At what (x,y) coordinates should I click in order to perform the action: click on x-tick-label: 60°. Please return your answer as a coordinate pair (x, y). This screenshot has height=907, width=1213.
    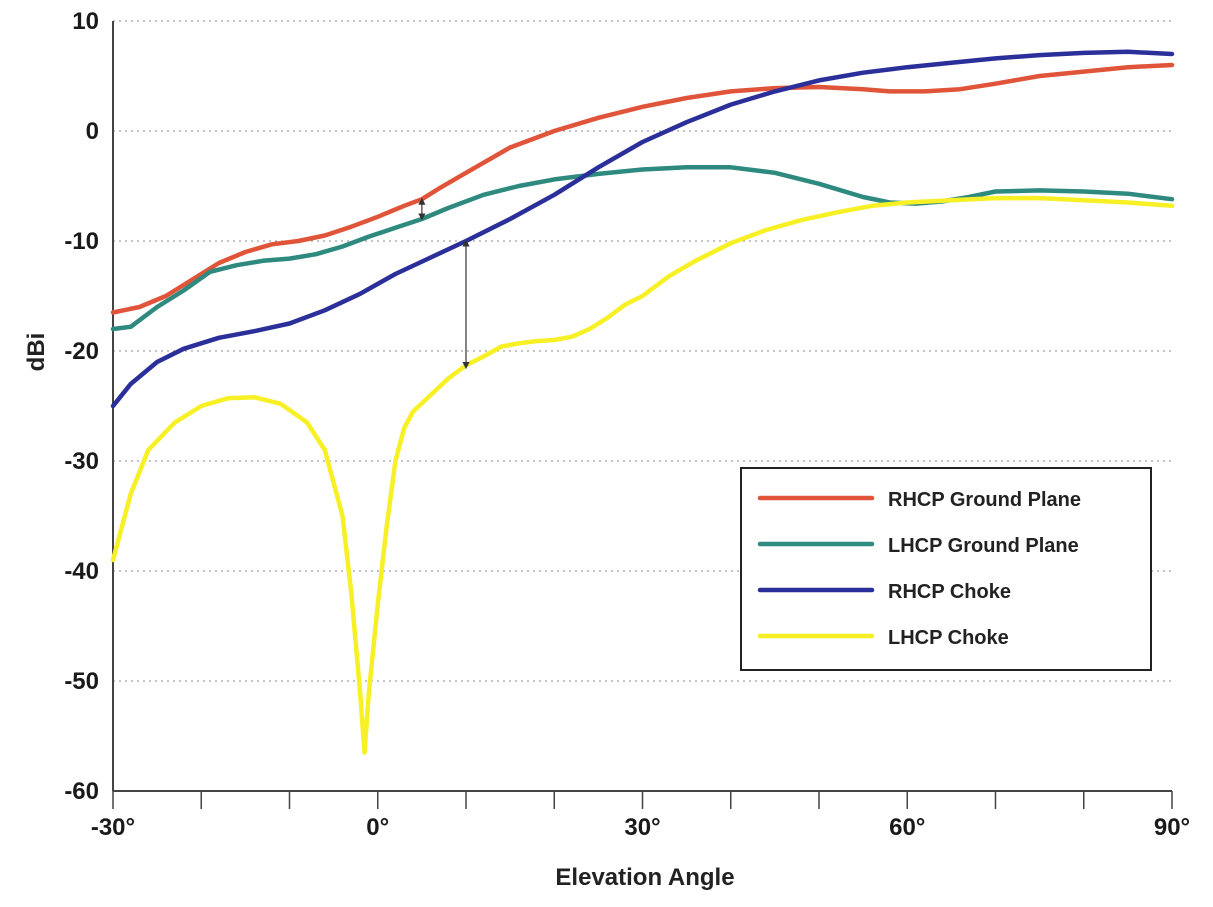
    Looking at the image, I should click on (907, 827).